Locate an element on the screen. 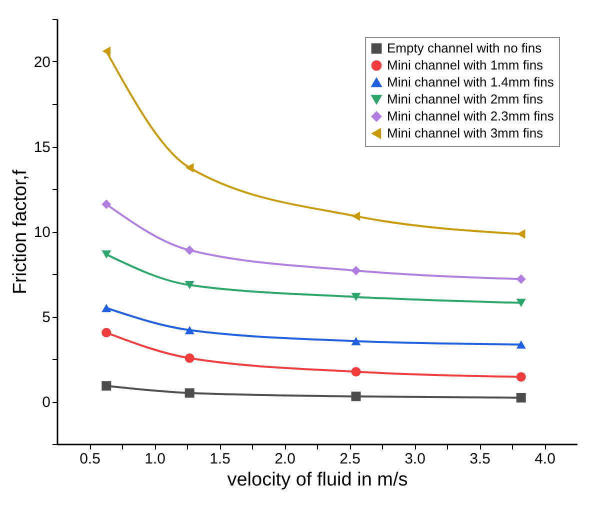 The image size is (611, 518). x-tick-label: 0.5 is located at coordinates (90, 459).